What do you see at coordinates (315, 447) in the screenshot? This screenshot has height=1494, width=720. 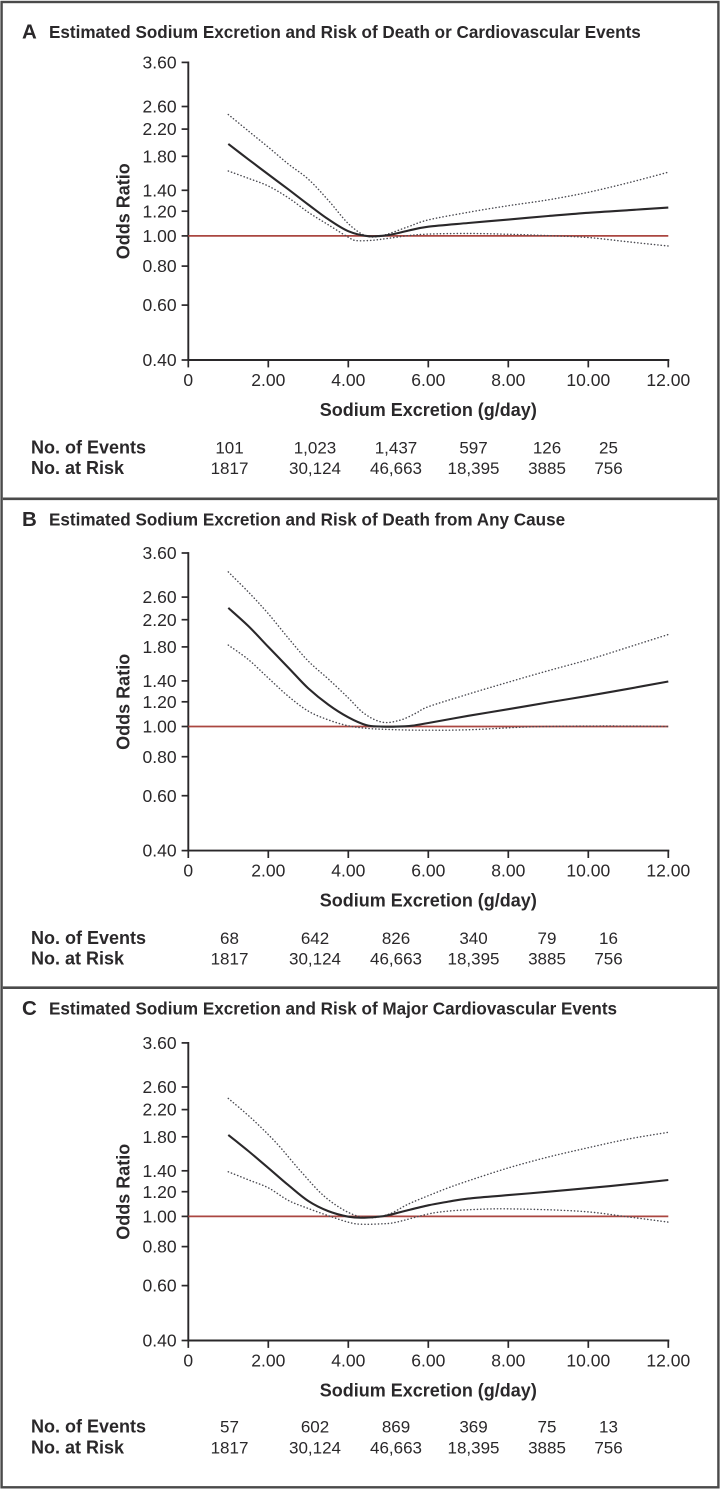 I see `svg-text: 1,023` at bounding box center [315, 447].